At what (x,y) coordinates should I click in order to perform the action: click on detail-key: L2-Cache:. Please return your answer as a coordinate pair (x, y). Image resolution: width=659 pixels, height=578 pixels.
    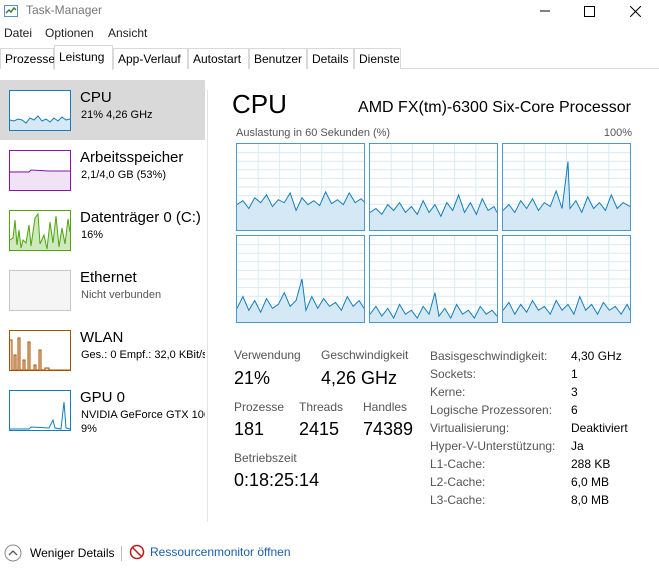
    Looking at the image, I should click on (458, 482).